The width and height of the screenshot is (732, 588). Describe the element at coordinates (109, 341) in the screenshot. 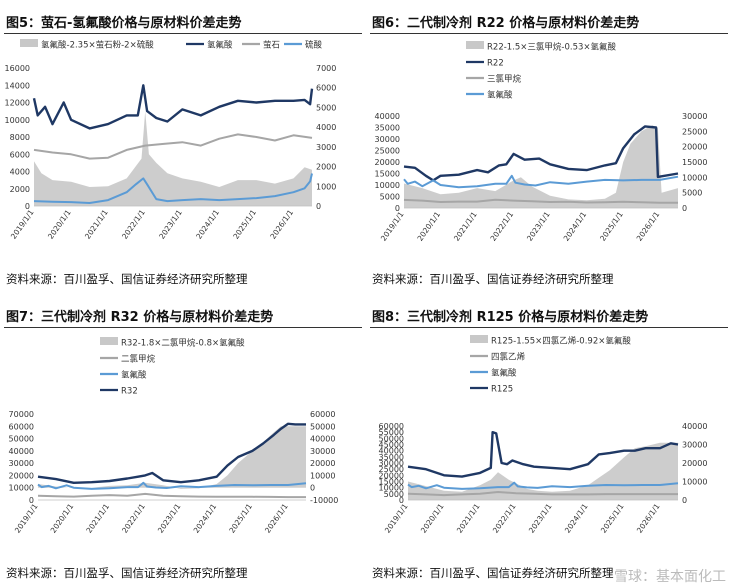

I see `legend-swatch-area` at that location.